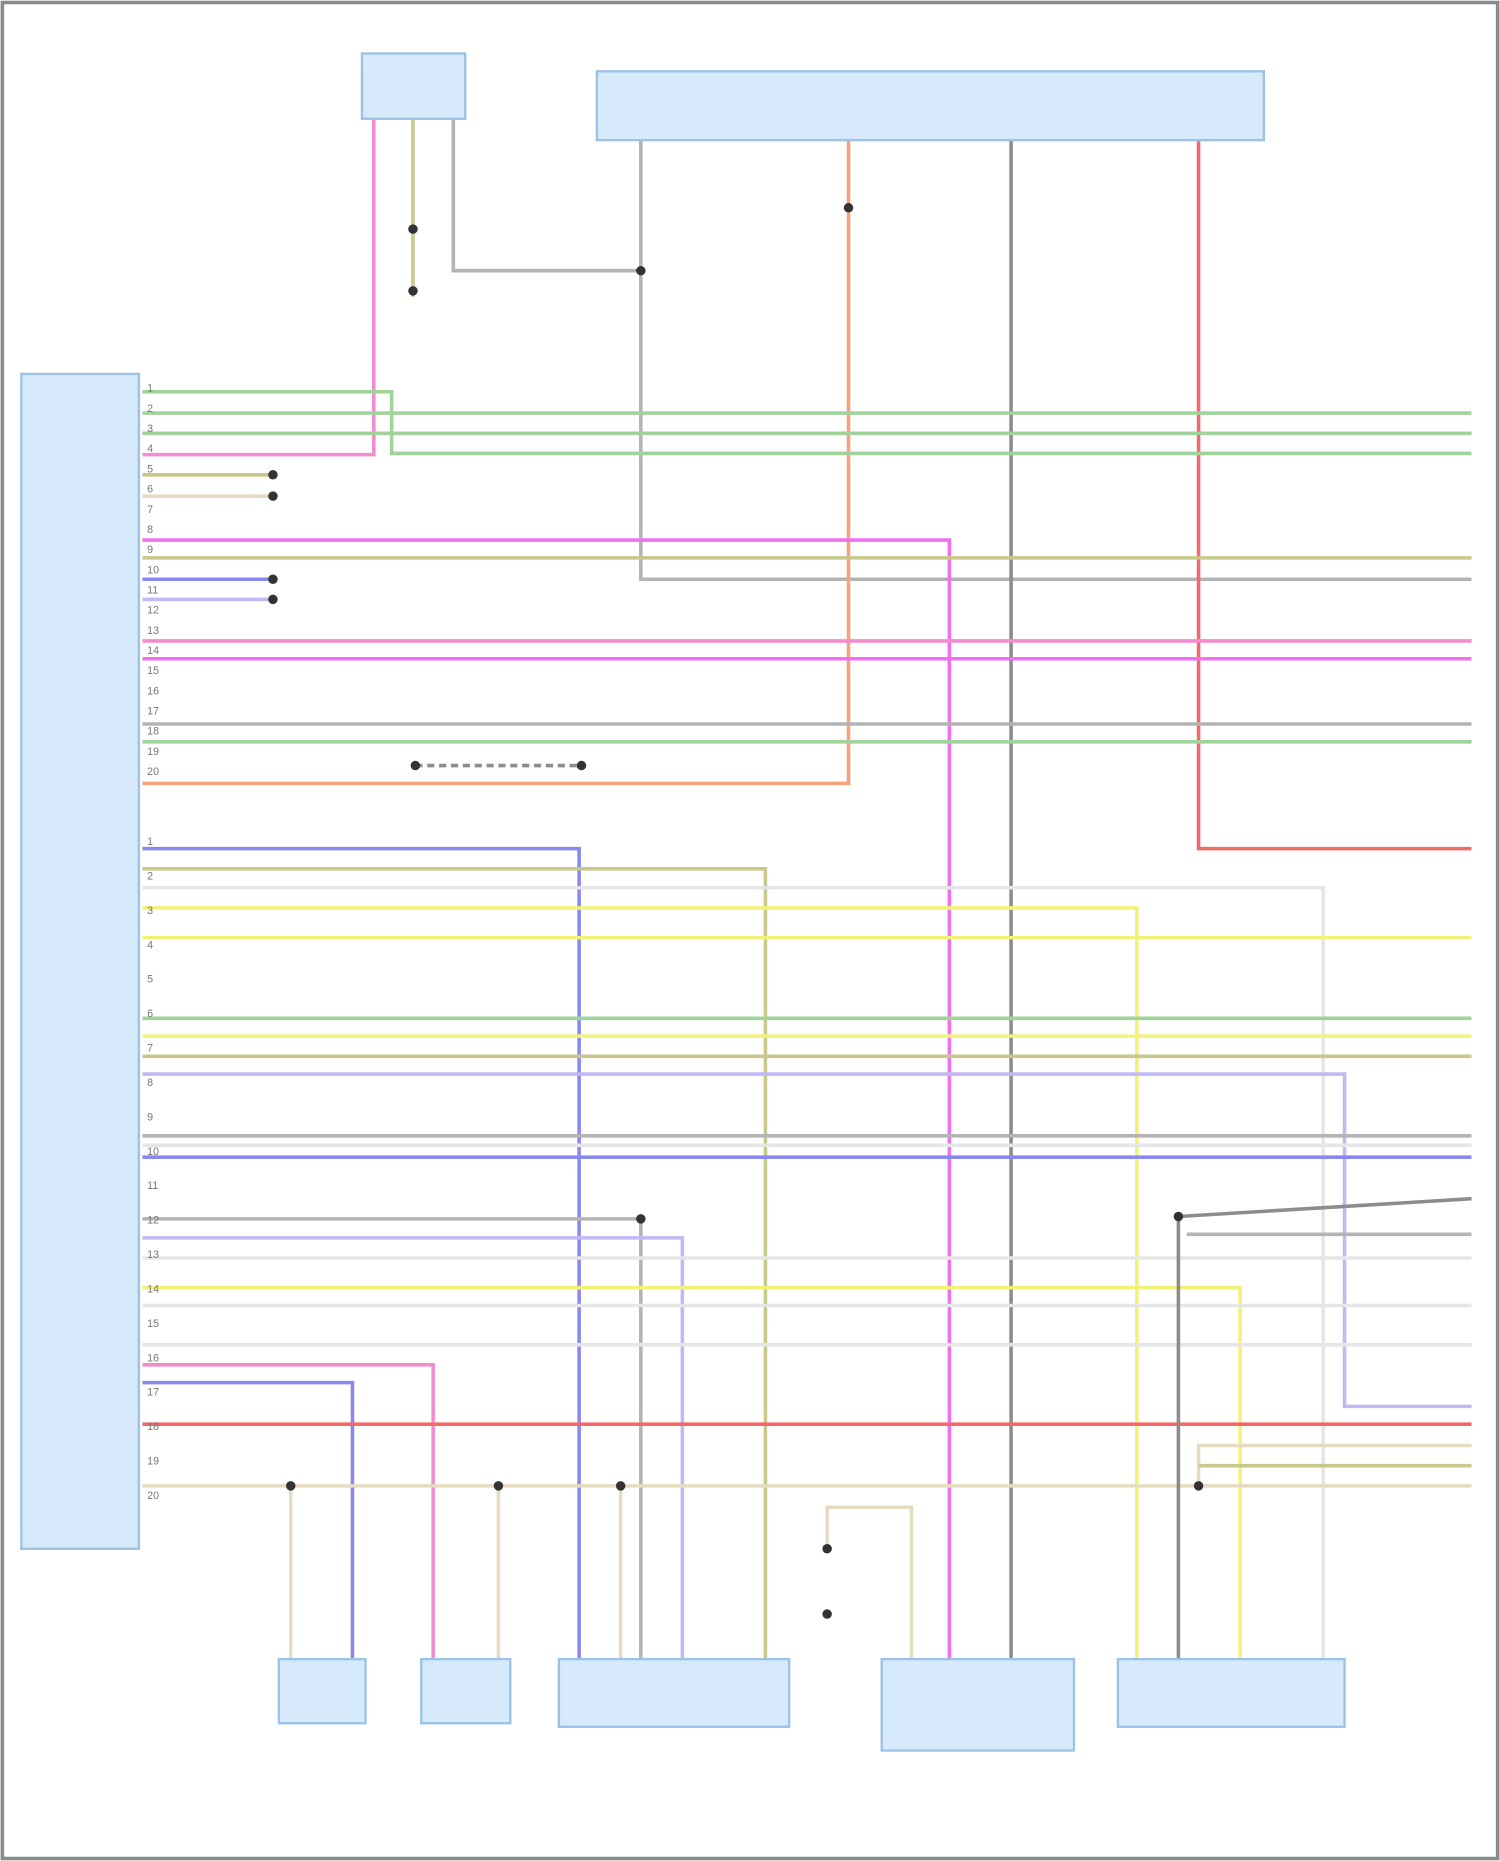 The height and width of the screenshot is (1861, 1500). Describe the element at coordinates (80, 961) in the screenshot. I see `left-control-module` at that location.